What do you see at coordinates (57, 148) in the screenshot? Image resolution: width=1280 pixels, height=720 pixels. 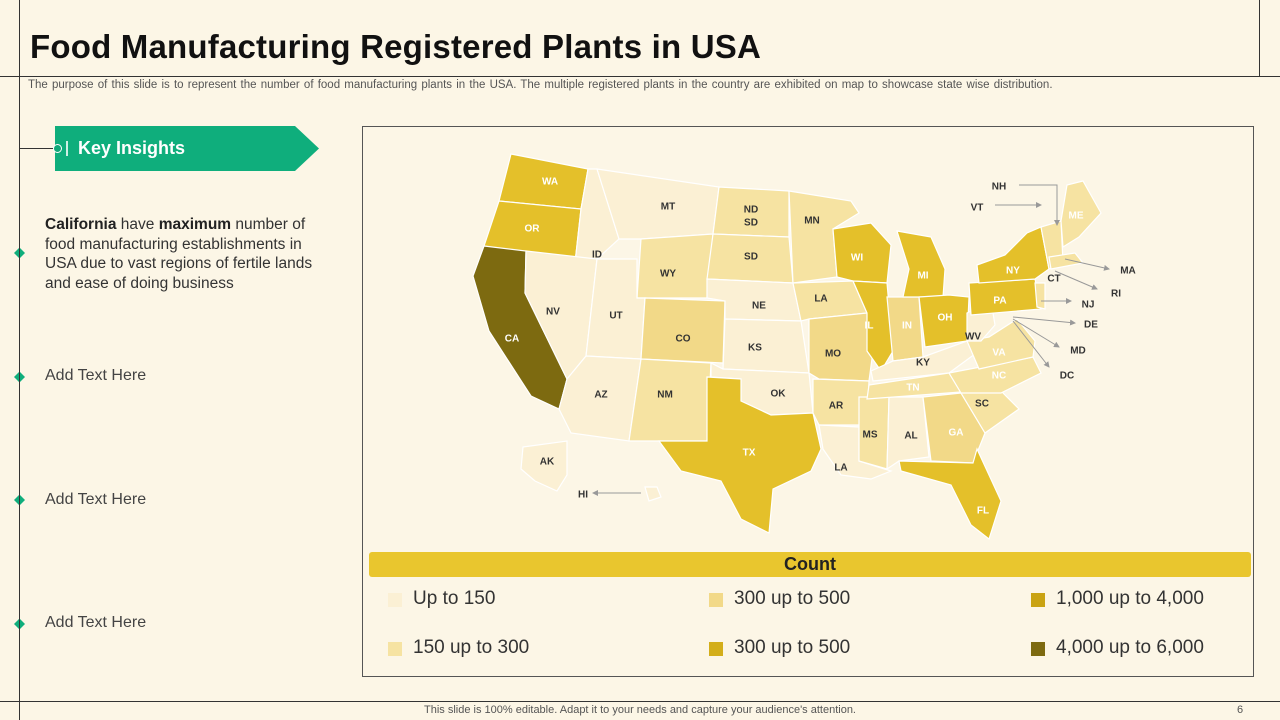 I see `key-insights-dot-icon` at bounding box center [57, 148].